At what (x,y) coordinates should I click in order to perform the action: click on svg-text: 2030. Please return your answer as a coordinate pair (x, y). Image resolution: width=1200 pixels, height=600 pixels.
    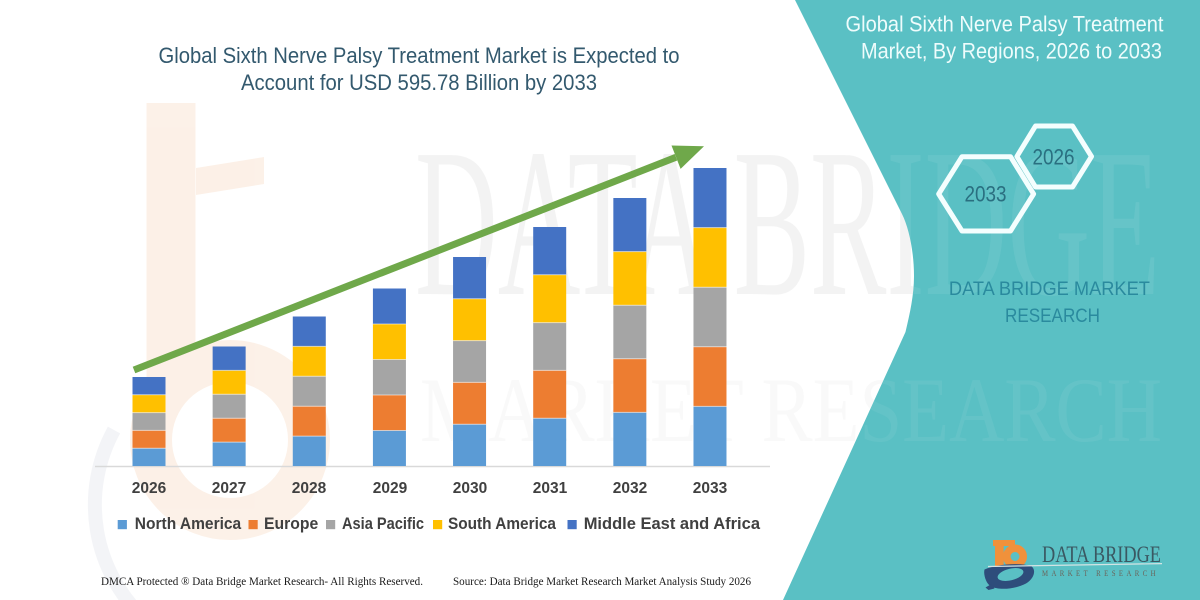
    Looking at the image, I should click on (470, 488).